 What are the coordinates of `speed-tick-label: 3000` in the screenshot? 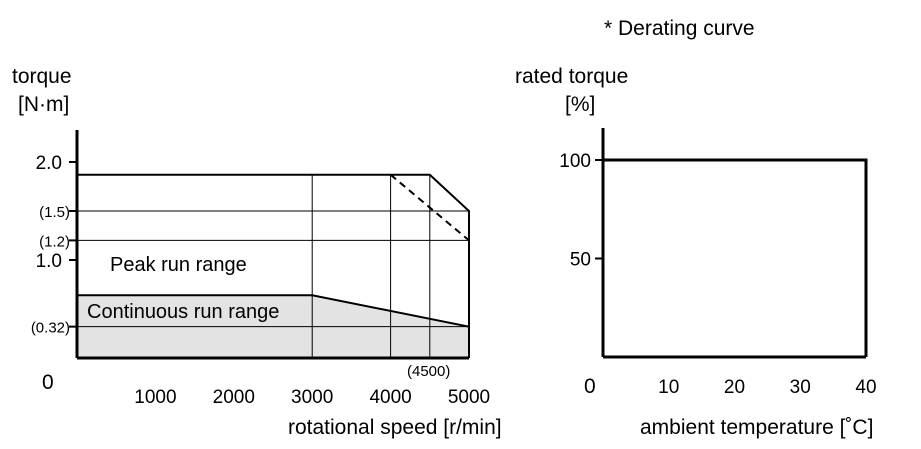 It's located at (312, 397).